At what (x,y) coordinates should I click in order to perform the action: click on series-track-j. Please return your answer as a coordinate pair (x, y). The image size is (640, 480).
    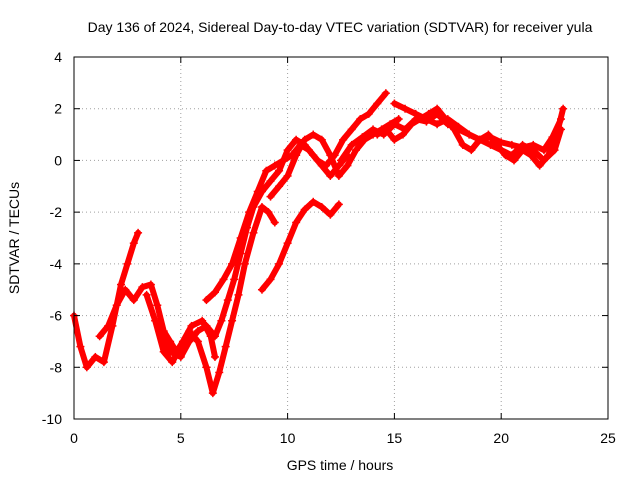
    Looking at the image, I should click on (477, 132).